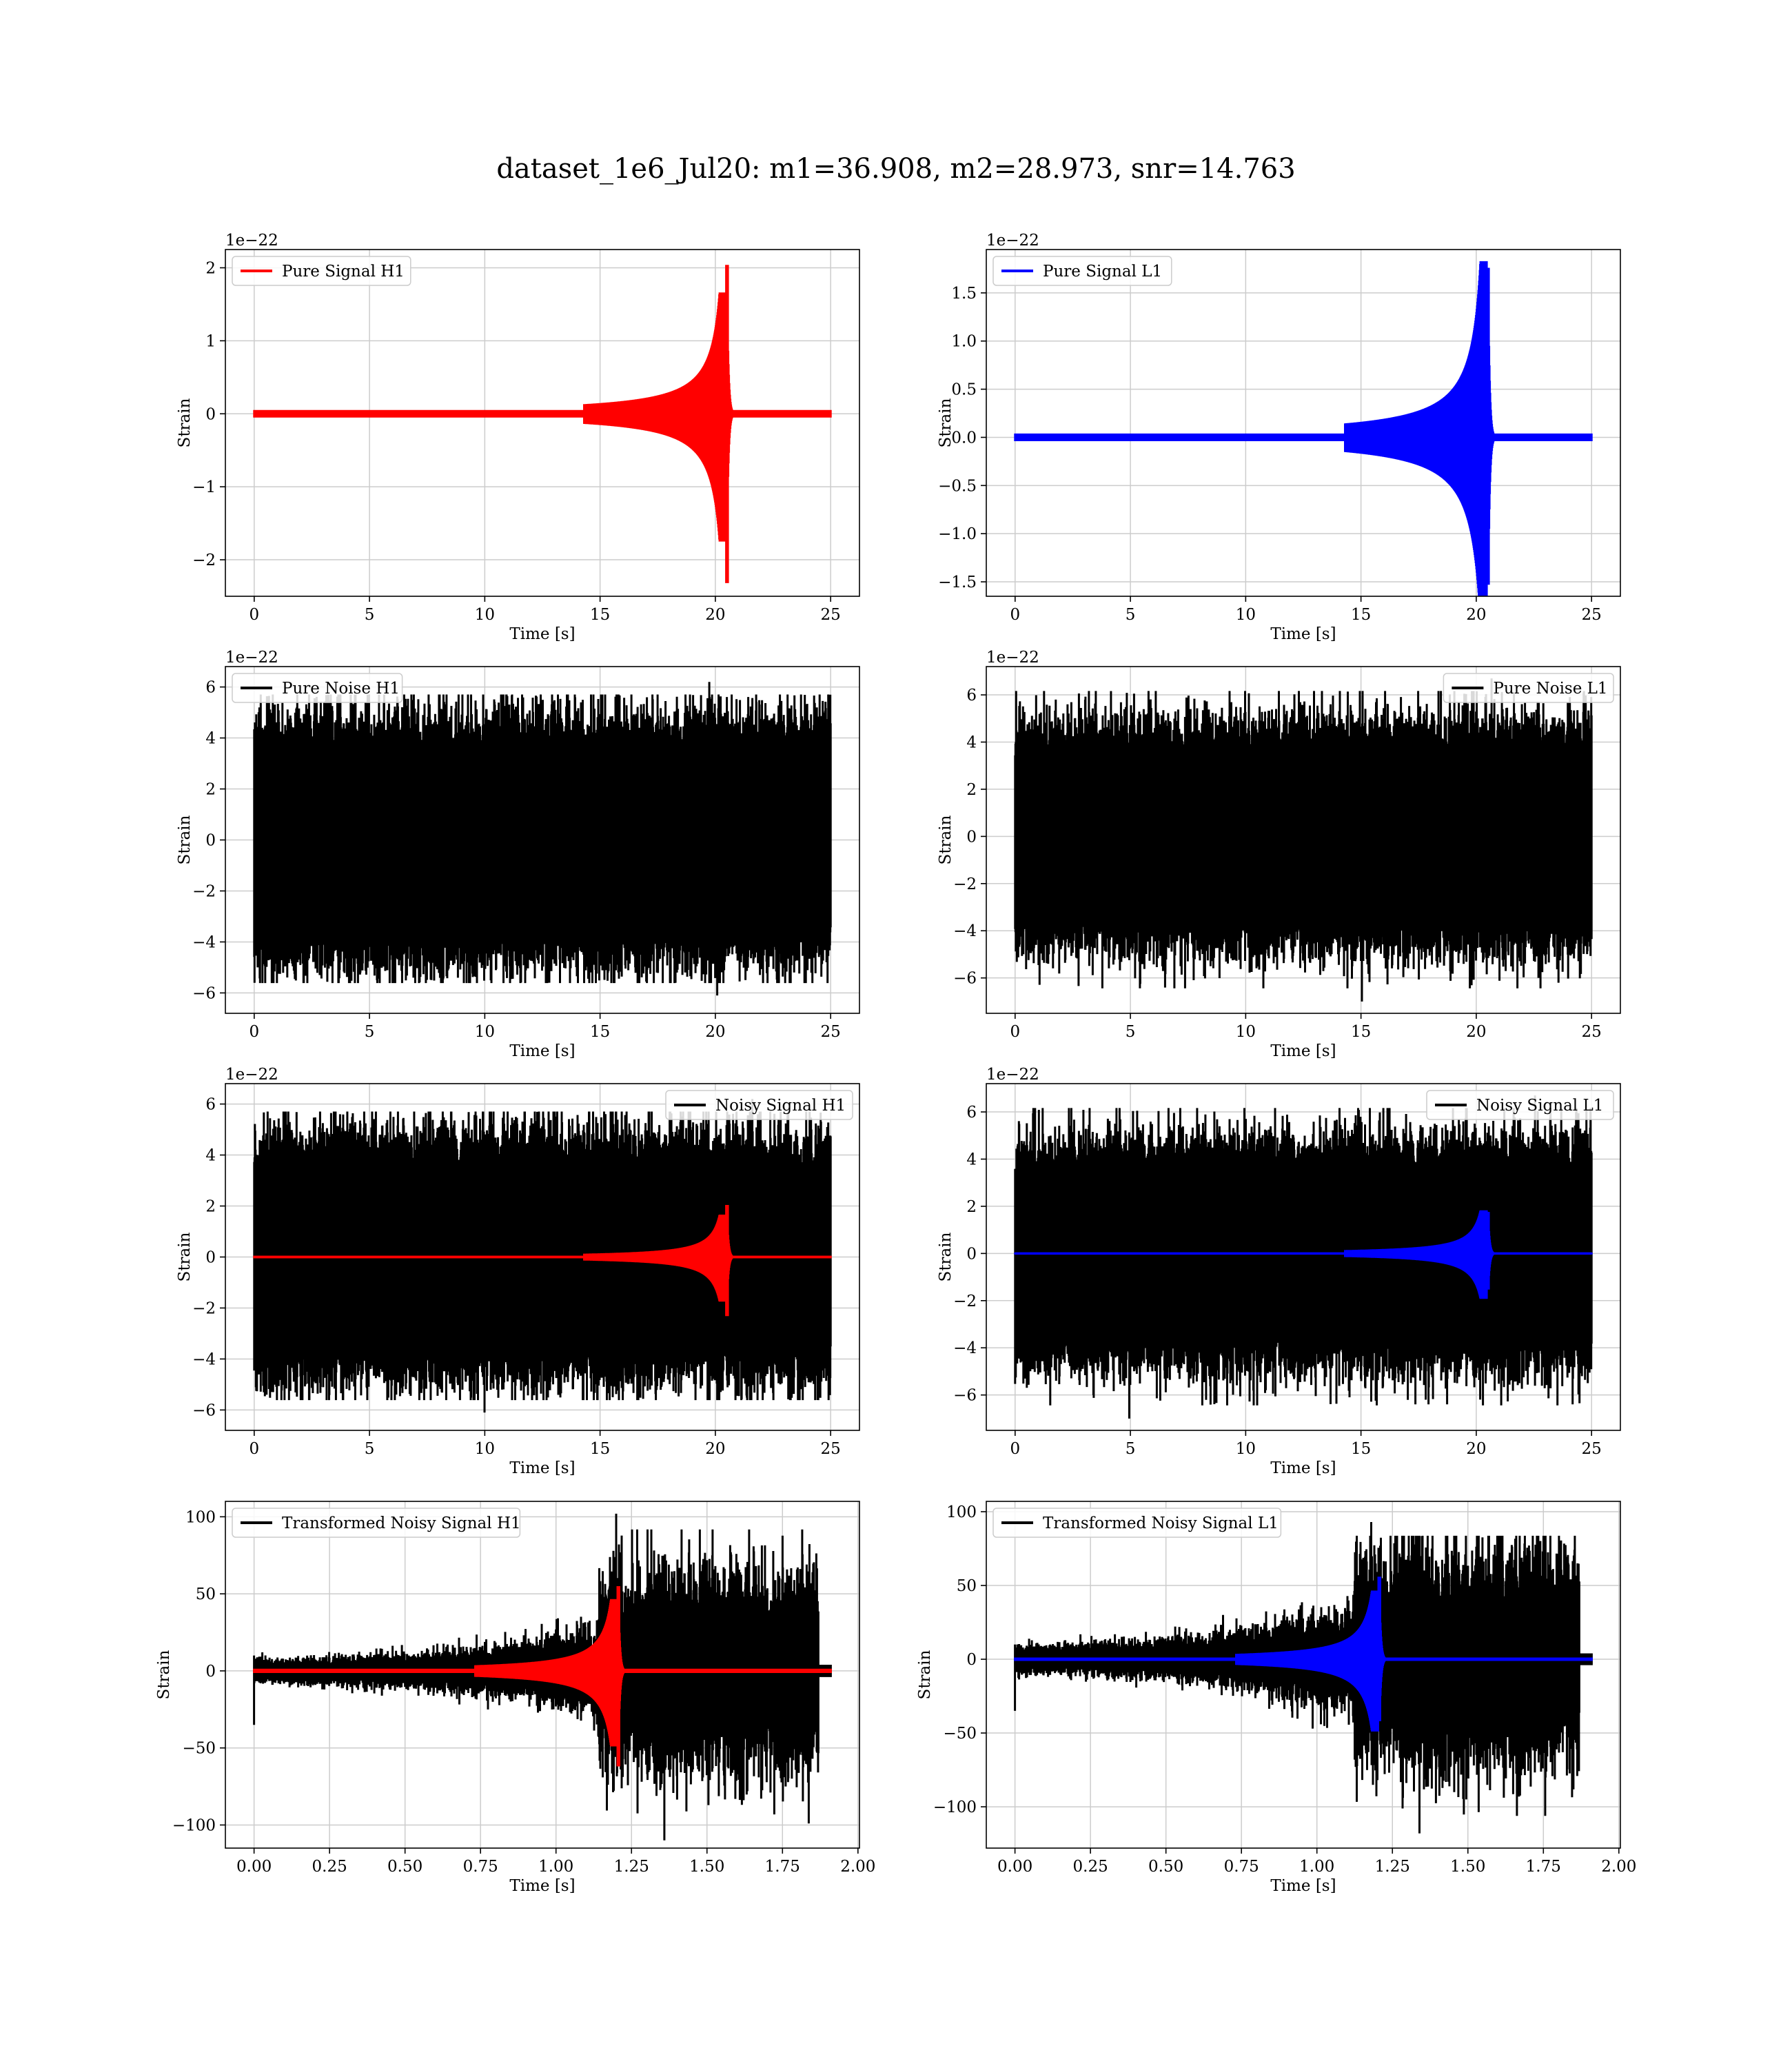 Image resolution: width=1792 pixels, height=2068 pixels. Describe the element at coordinates (706, 1867) in the screenshot. I see `x-tick-label: 1.50` at that location.